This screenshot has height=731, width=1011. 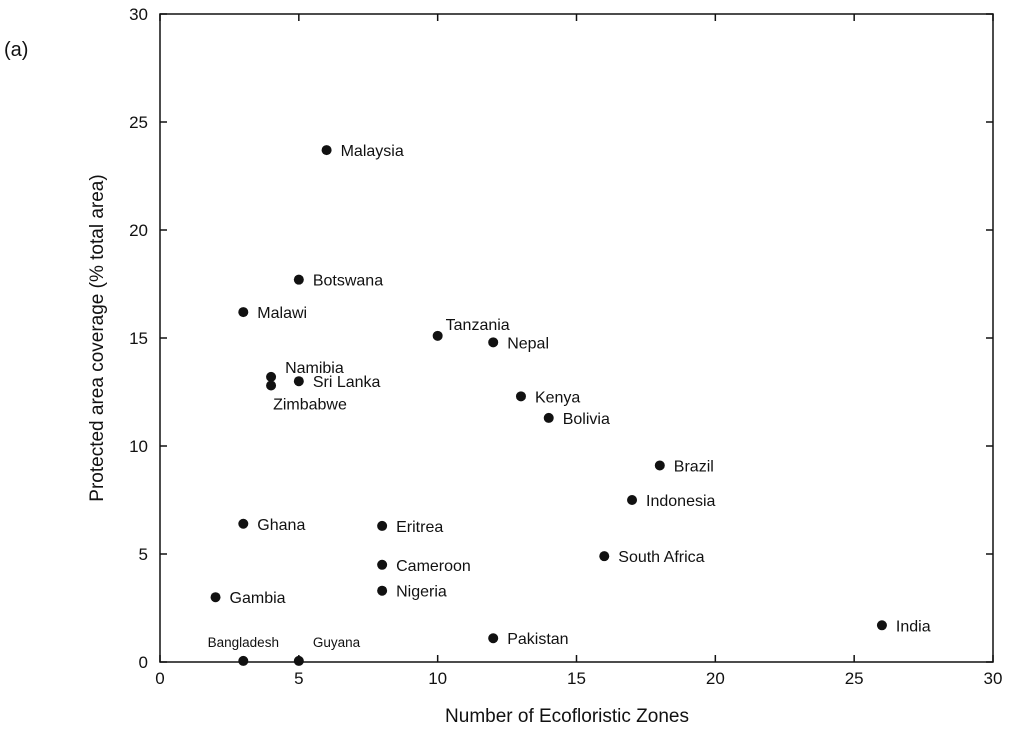 What do you see at coordinates (138, 230) in the screenshot?
I see `y-tick-label: 20` at bounding box center [138, 230].